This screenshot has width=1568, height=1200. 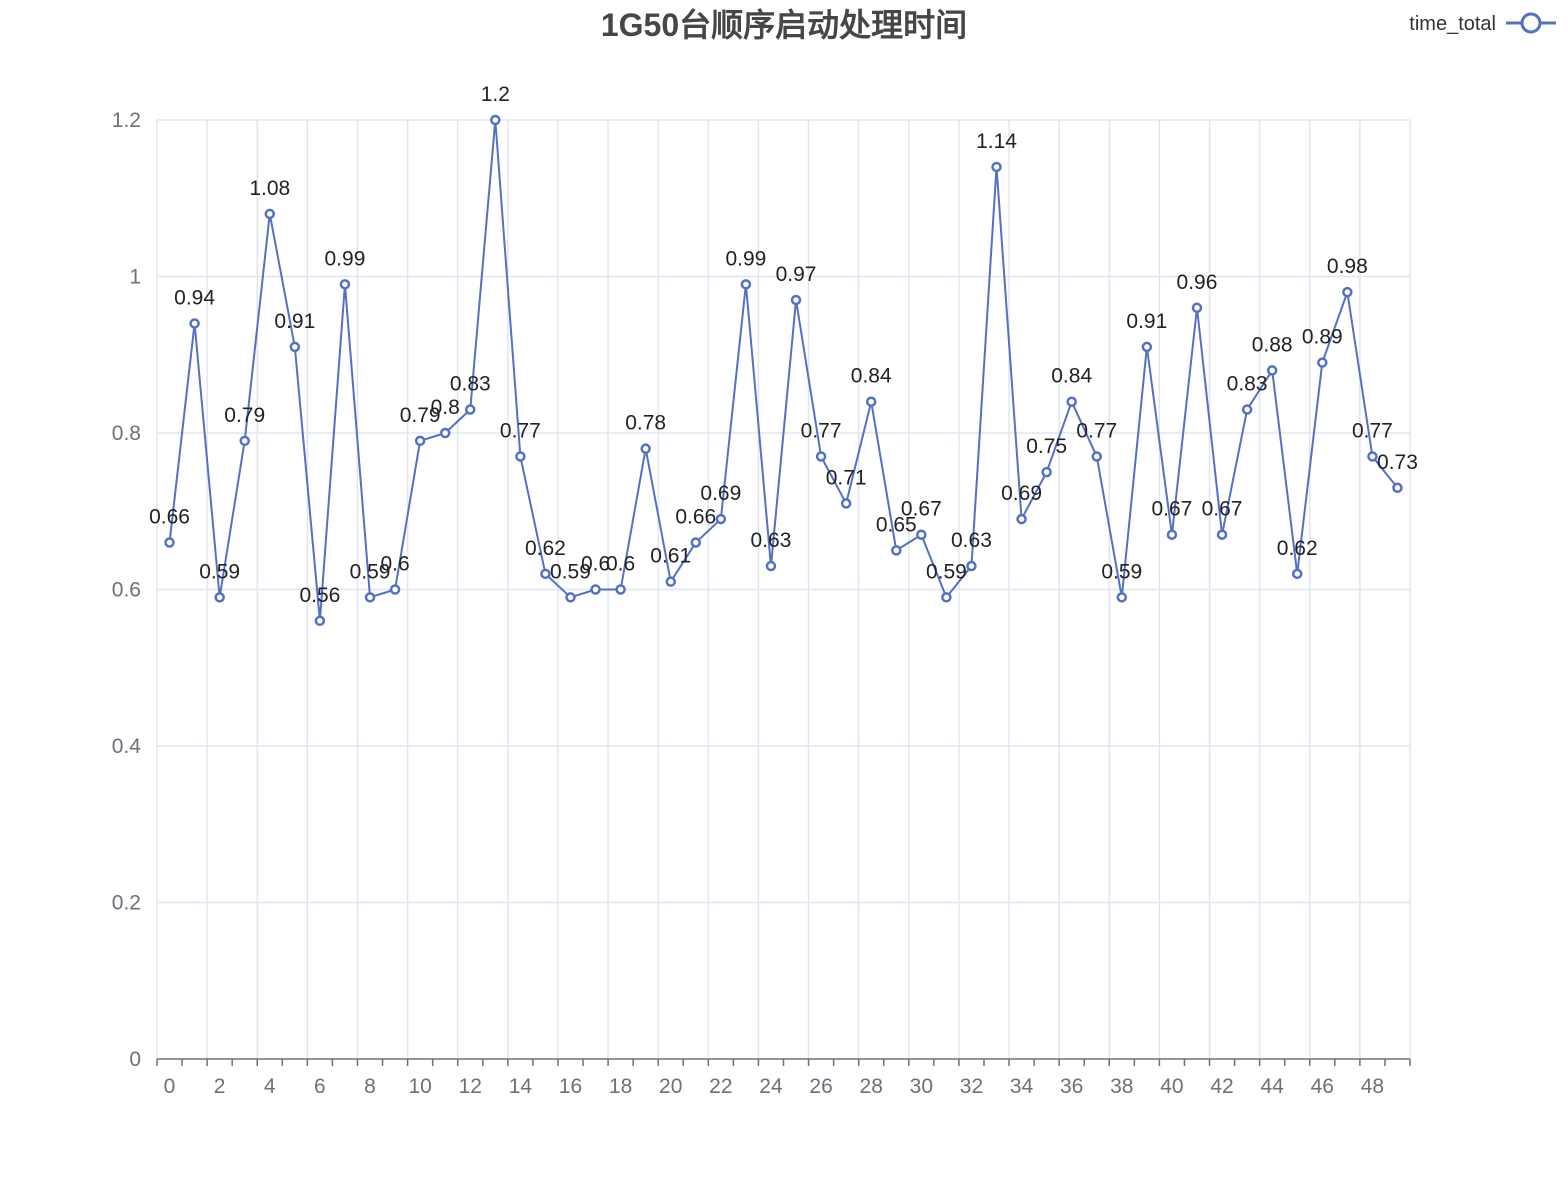 I want to click on data-label: 0.84, so click(x=871, y=376).